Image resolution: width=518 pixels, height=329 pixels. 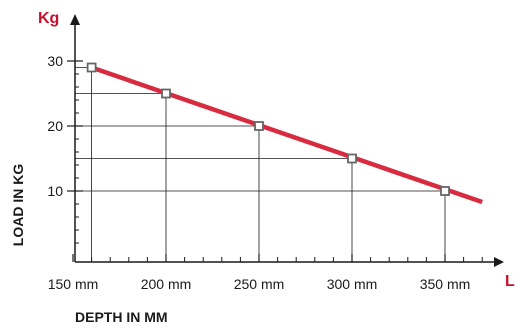 What do you see at coordinates (445, 284) in the screenshot?
I see `x-tick-label: 350 mm` at bounding box center [445, 284].